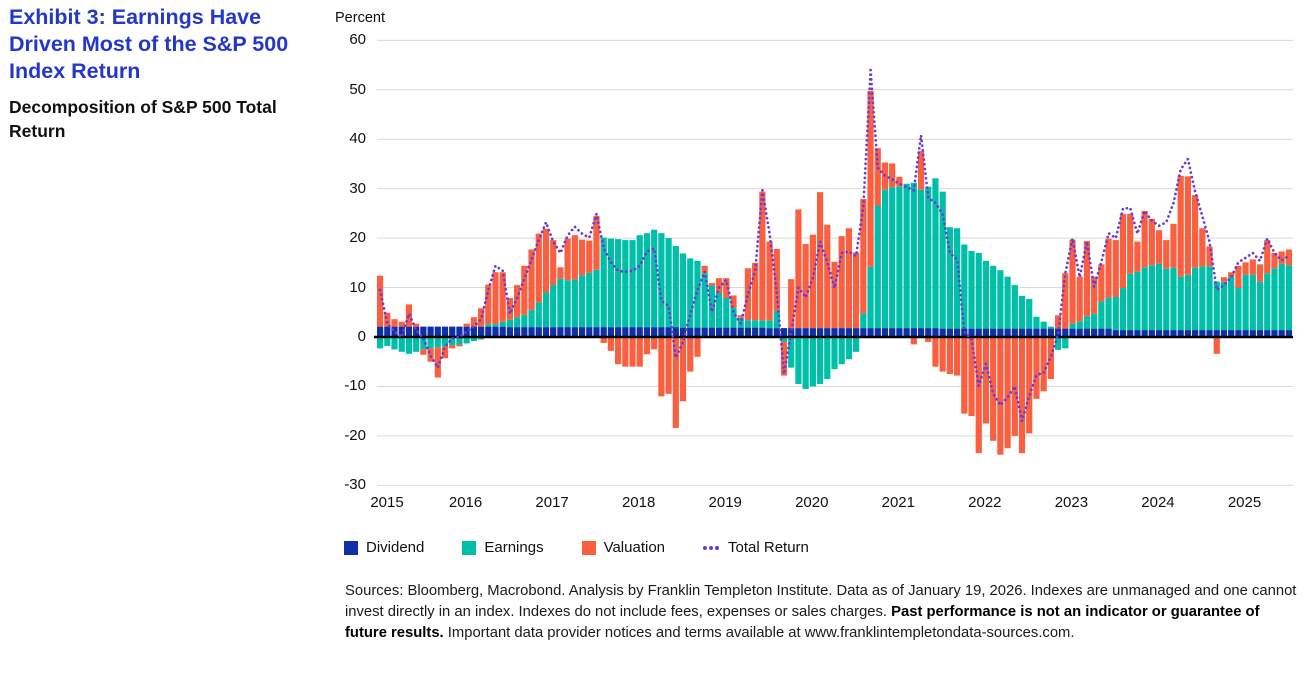 This screenshot has height=688, width=1315. Describe the element at coordinates (357, 188) in the screenshot. I see `y-tick-label: 30` at that location.